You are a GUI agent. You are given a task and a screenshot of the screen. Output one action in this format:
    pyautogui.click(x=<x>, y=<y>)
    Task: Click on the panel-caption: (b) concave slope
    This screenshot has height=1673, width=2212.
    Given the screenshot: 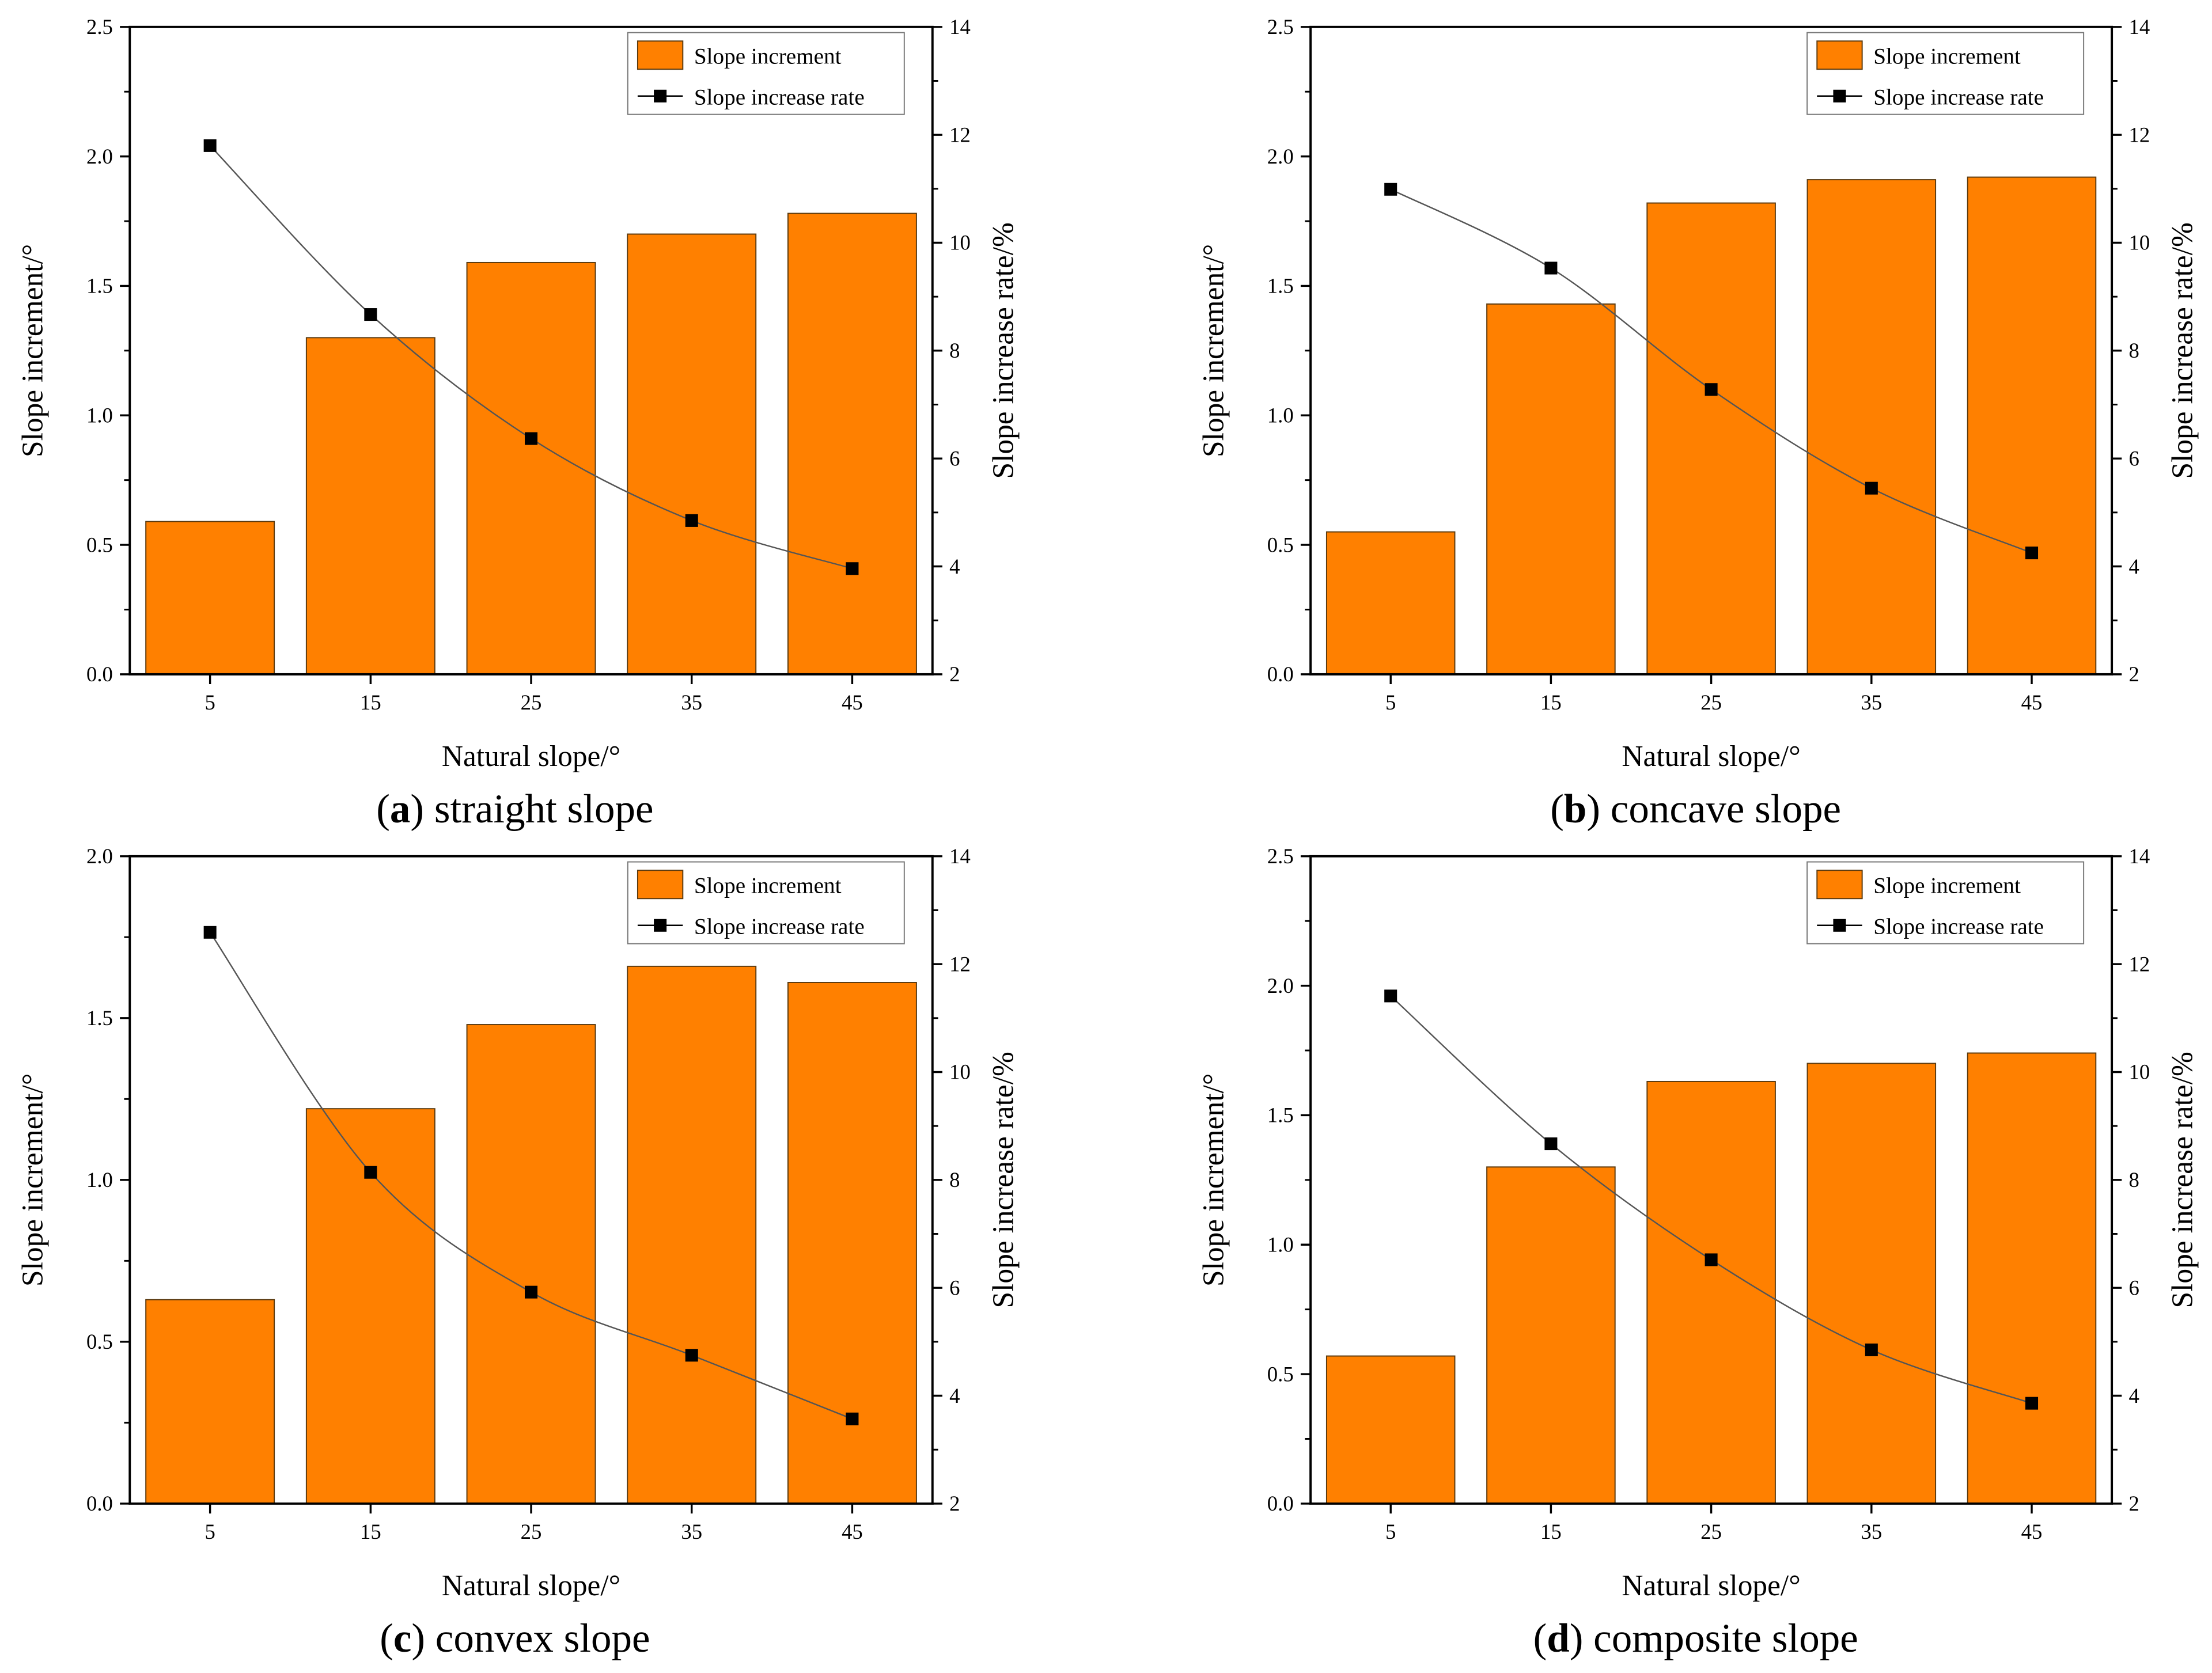 What is the action you would take?
    pyautogui.click(x=1695, y=809)
    